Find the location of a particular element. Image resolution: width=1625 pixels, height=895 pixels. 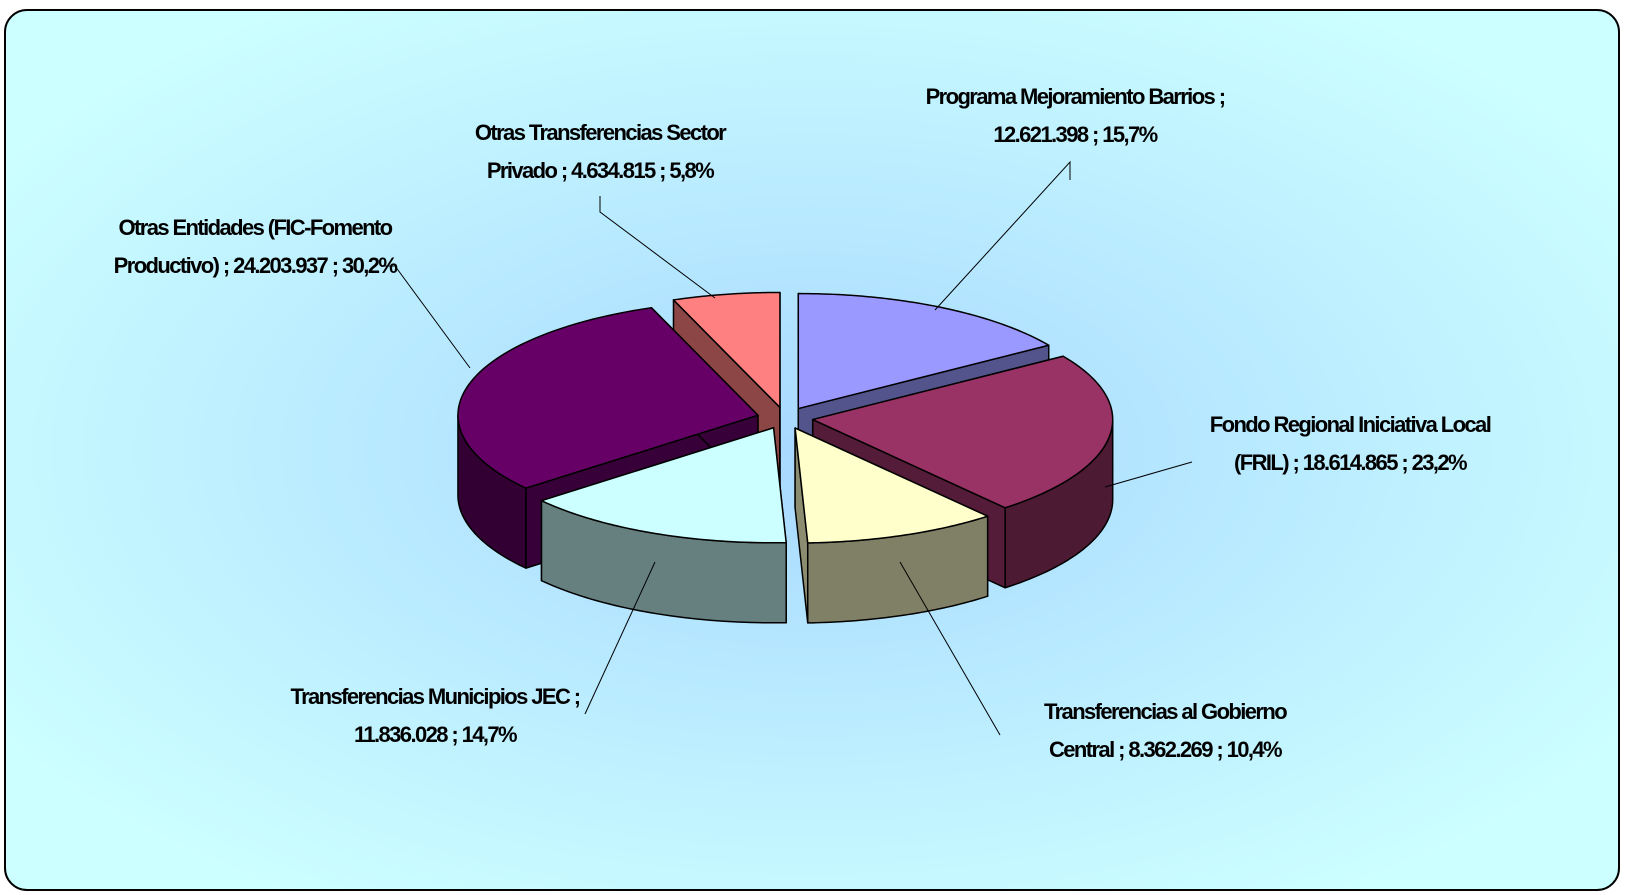

label-percent: 14,7% is located at coordinates (489, 734).